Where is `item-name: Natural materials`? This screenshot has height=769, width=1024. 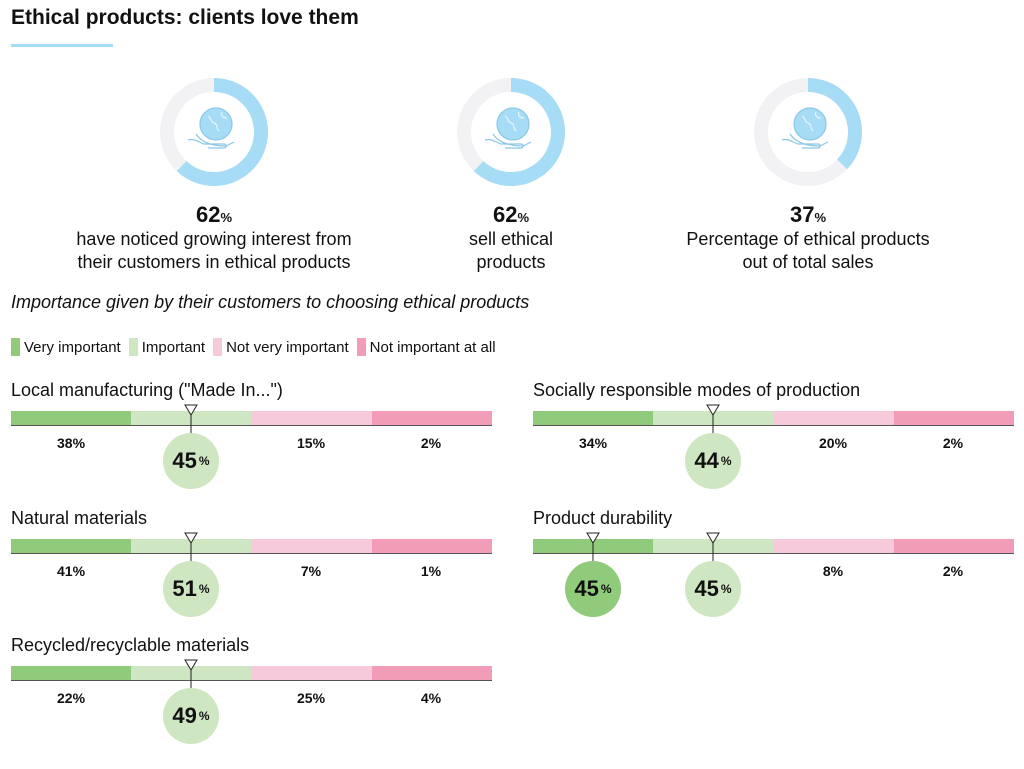
item-name: Natural materials is located at coordinates (79, 518).